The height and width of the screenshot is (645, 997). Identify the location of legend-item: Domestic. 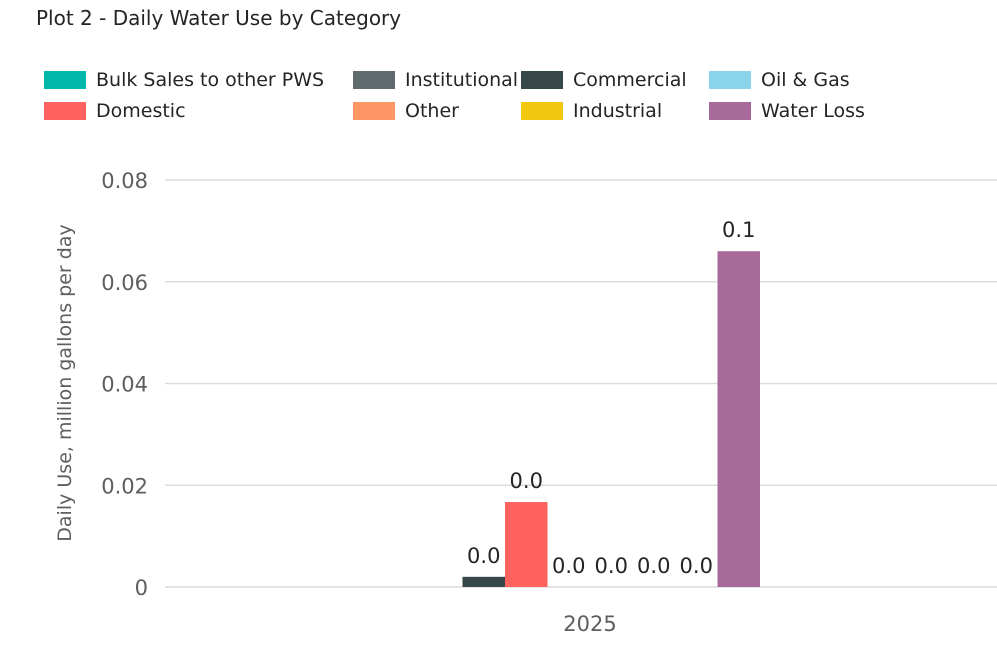
(115, 111).